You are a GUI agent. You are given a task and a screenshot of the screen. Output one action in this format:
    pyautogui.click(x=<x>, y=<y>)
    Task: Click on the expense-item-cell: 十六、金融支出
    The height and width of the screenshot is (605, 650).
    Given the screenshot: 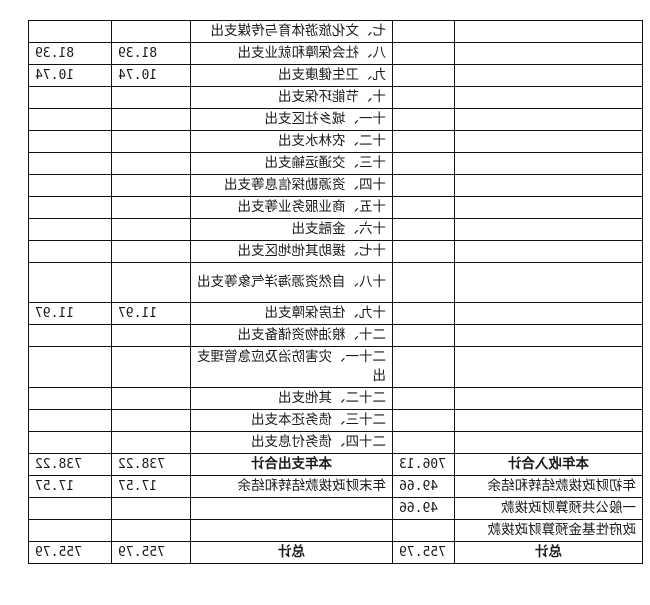 What is the action you would take?
    pyautogui.click(x=291, y=229)
    